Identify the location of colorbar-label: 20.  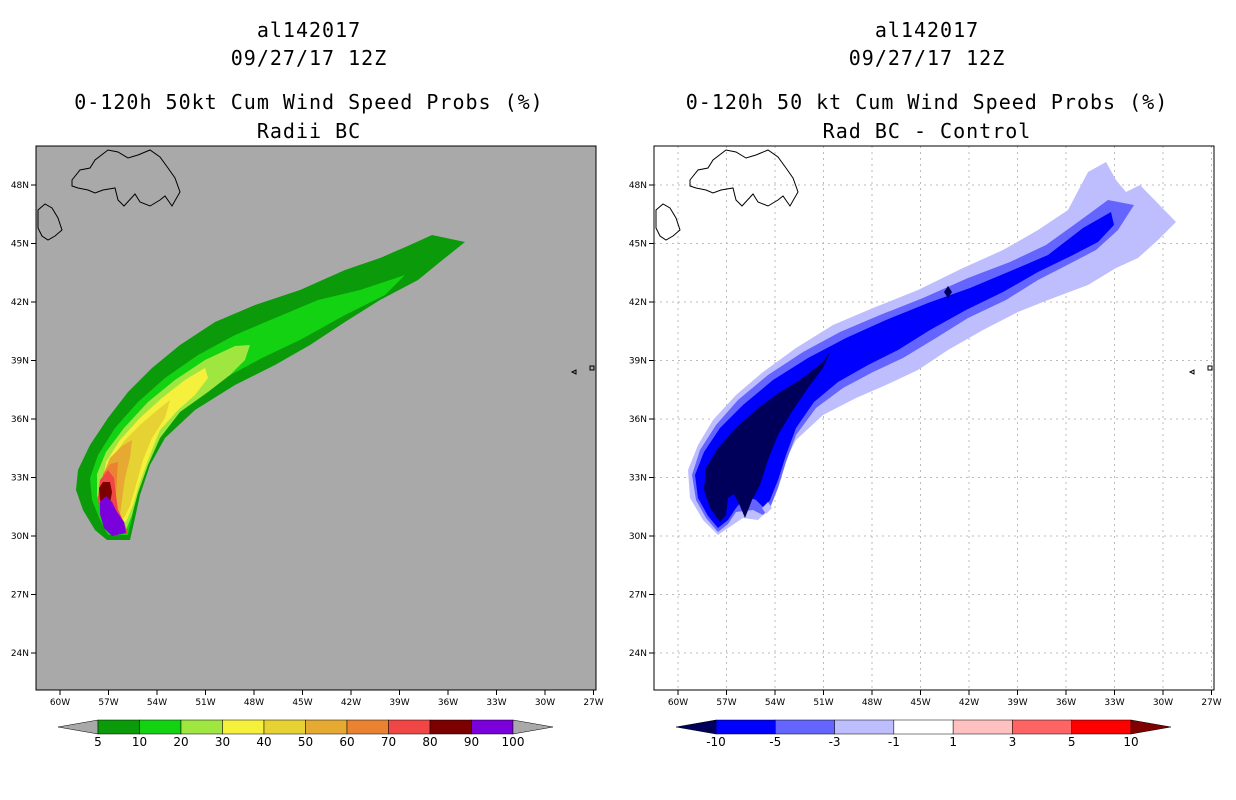
(180, 742).